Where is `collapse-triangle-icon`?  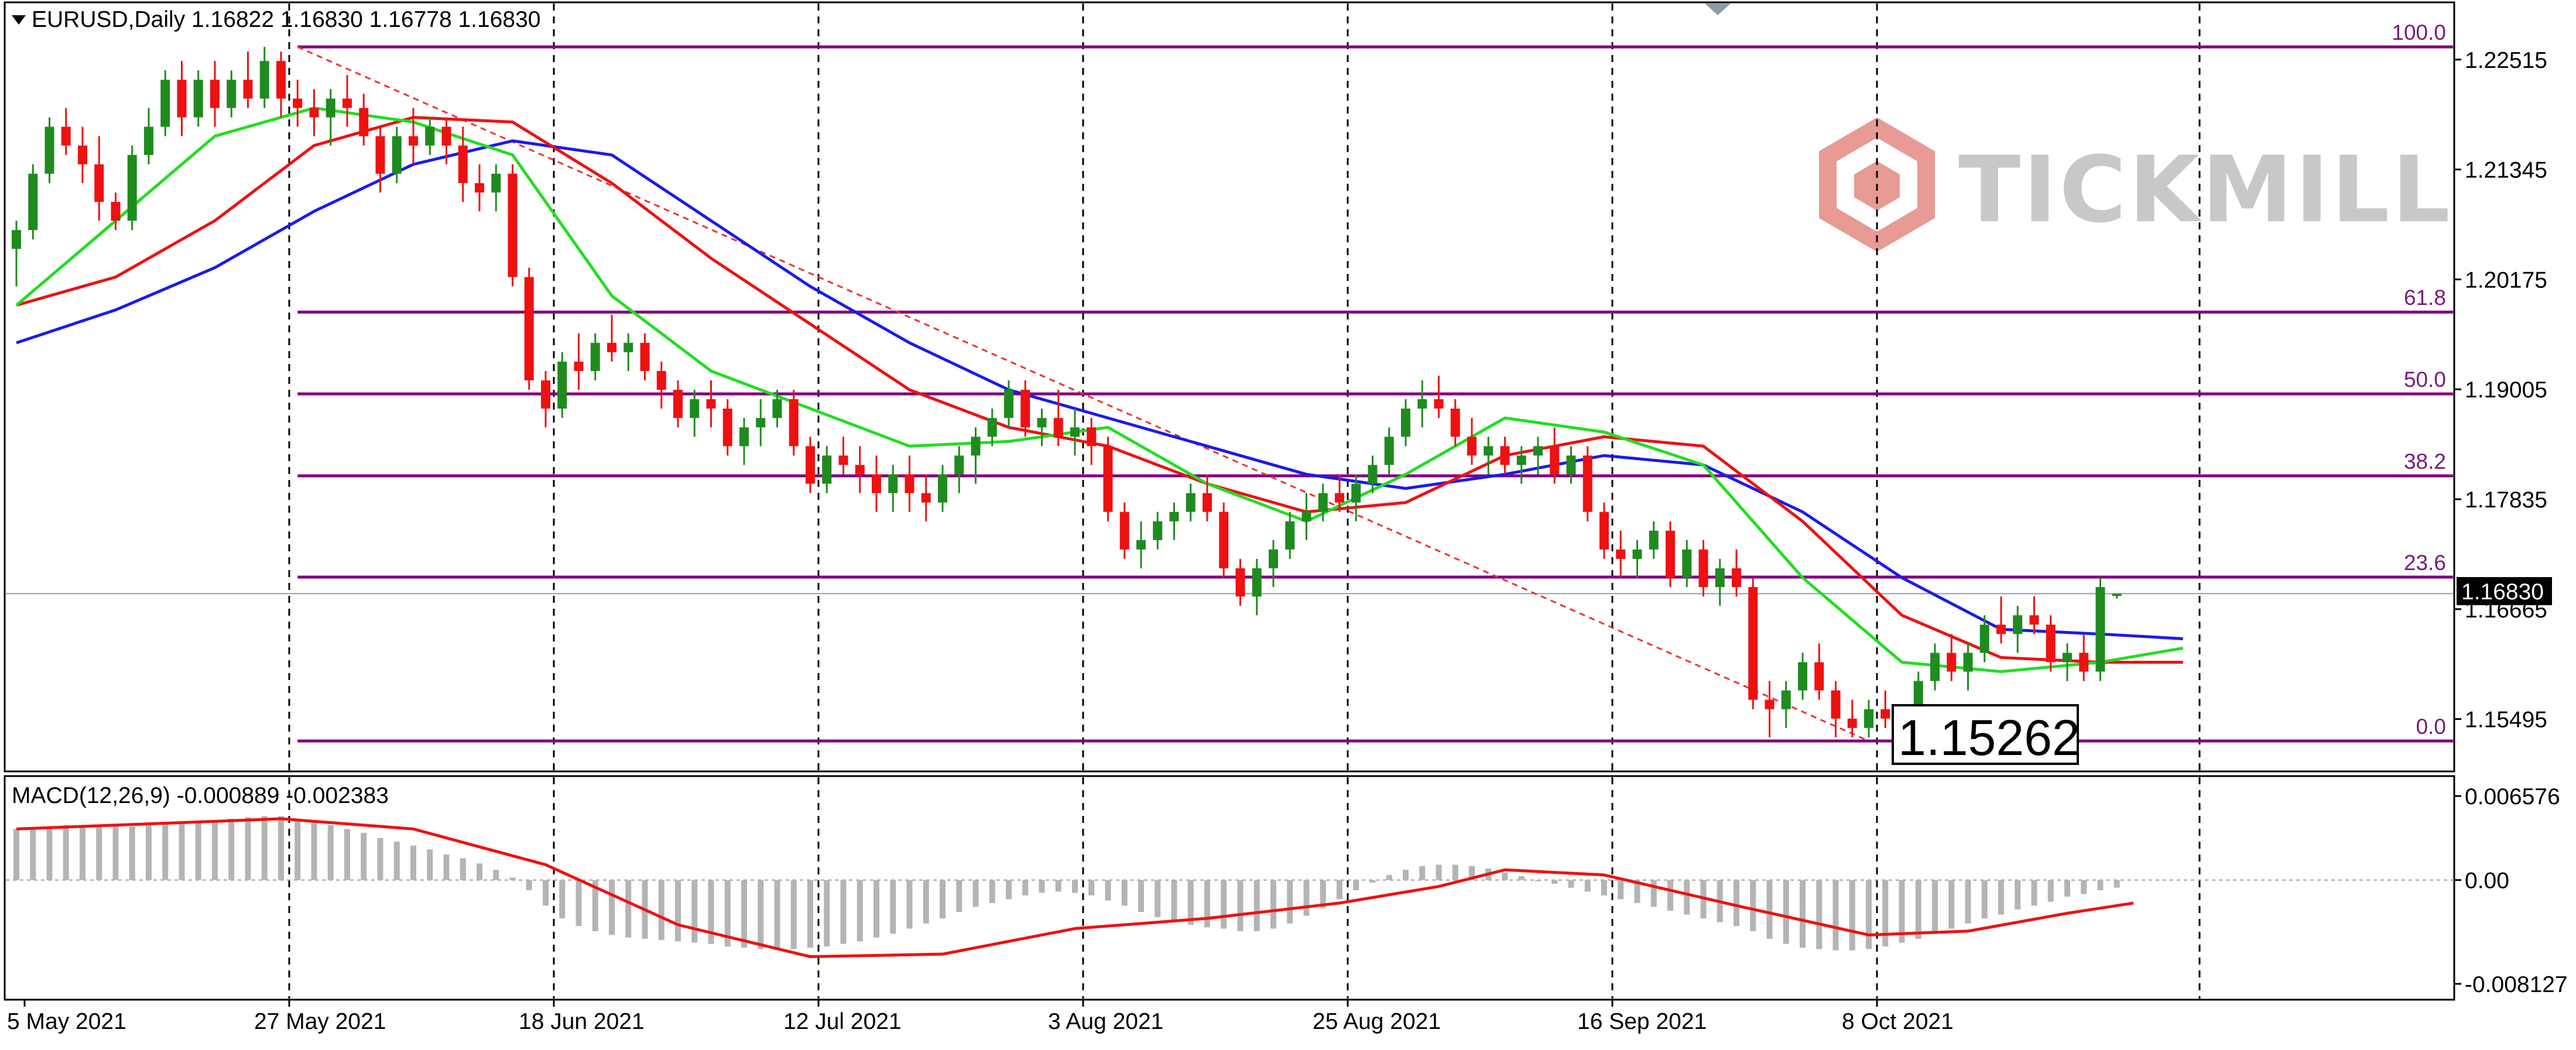 collapse-triangle-icon is located at coordinates (19, 20).